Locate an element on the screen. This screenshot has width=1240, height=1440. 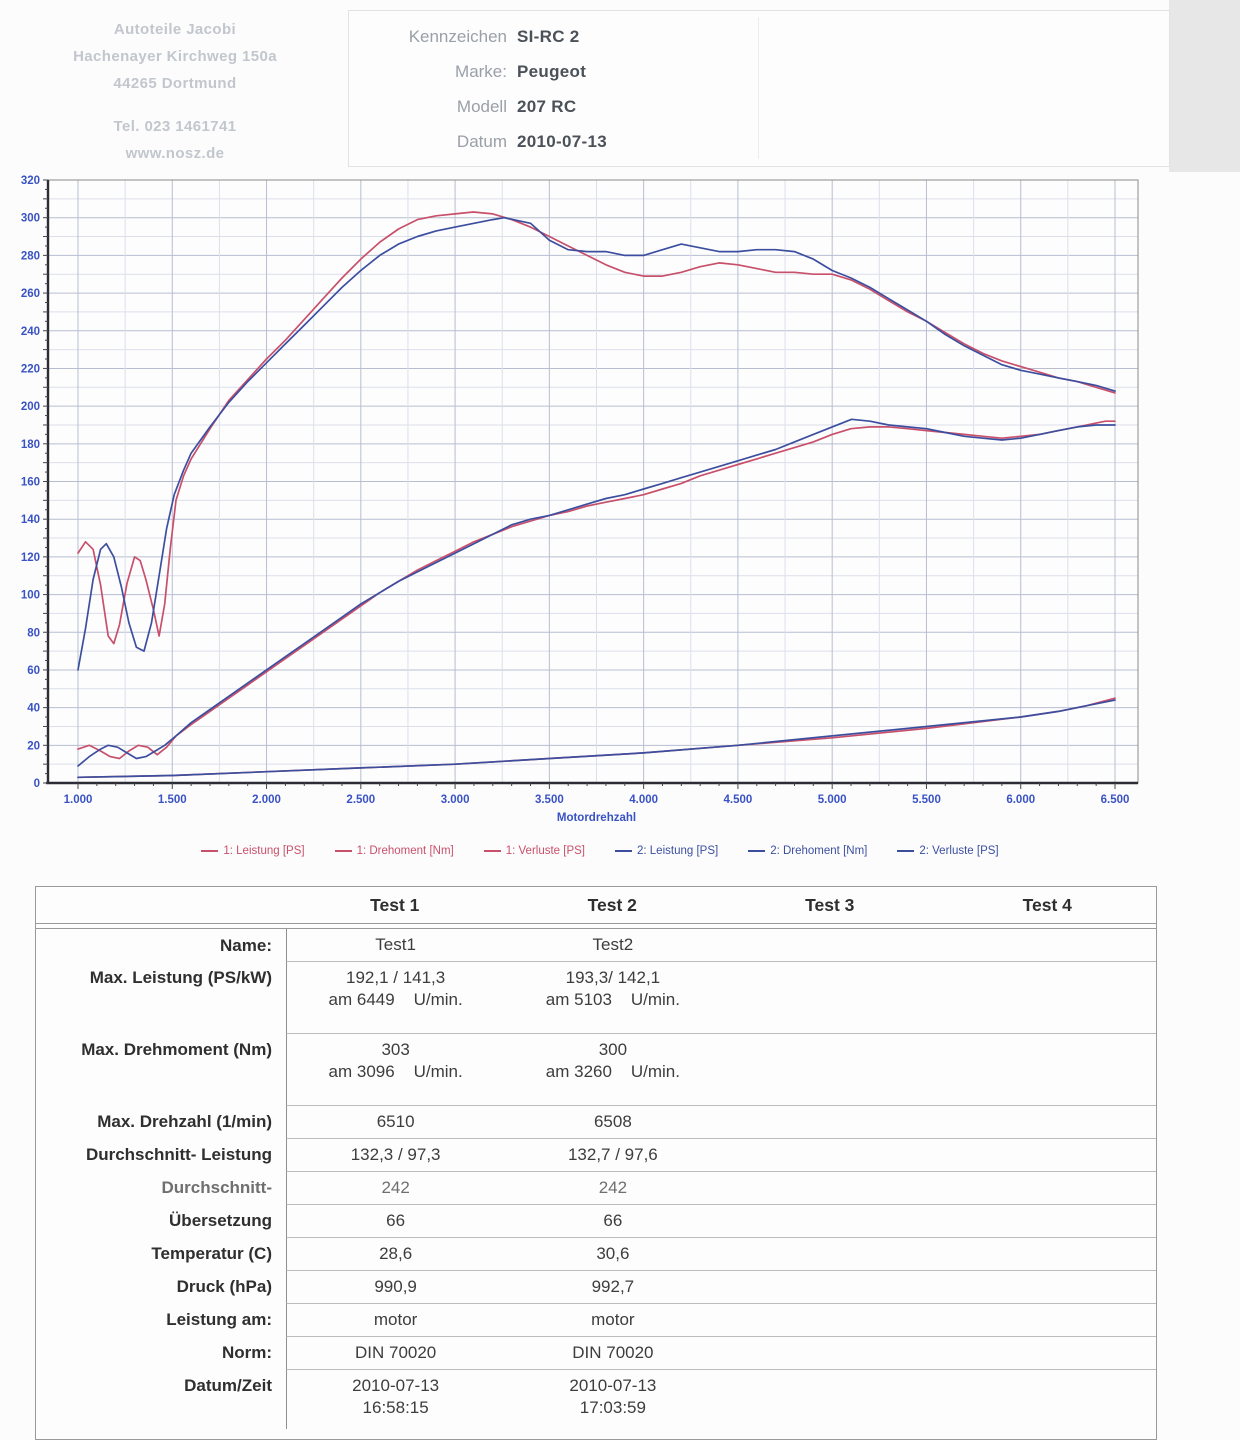
x-tick-label: 6.500 is located at coordinates (1115, 800).